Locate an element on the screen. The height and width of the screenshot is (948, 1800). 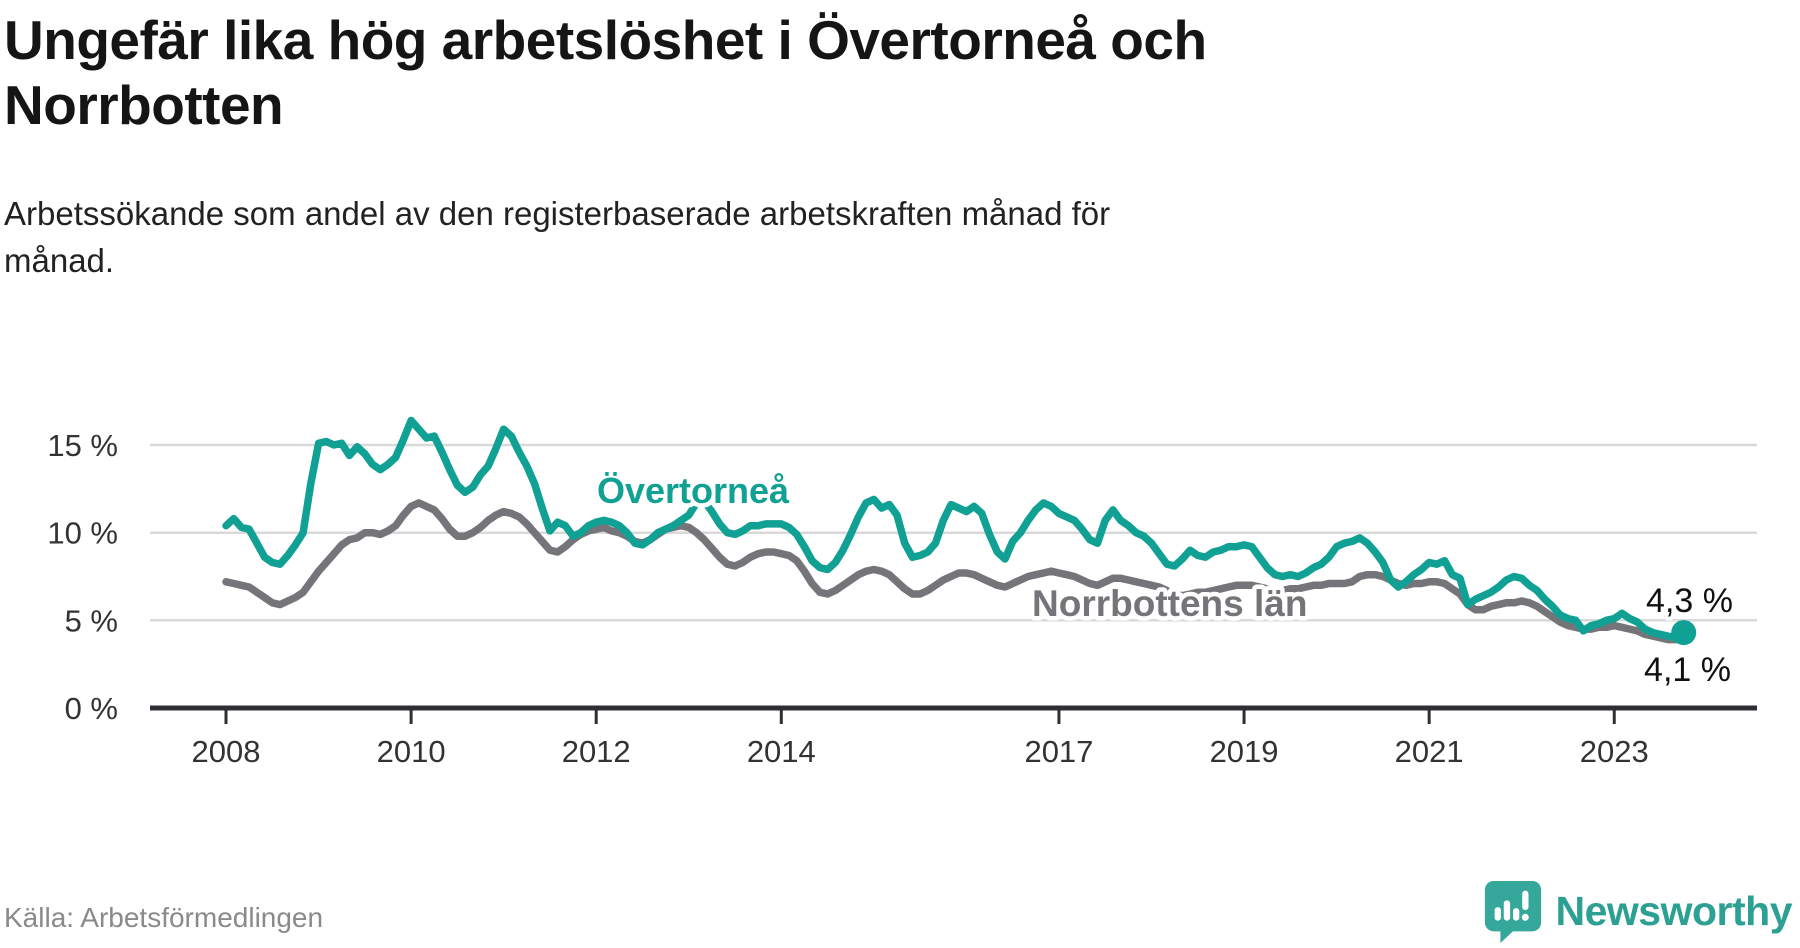
x-tick-label-2021: 2021 is located at coordinates (1429, 751).